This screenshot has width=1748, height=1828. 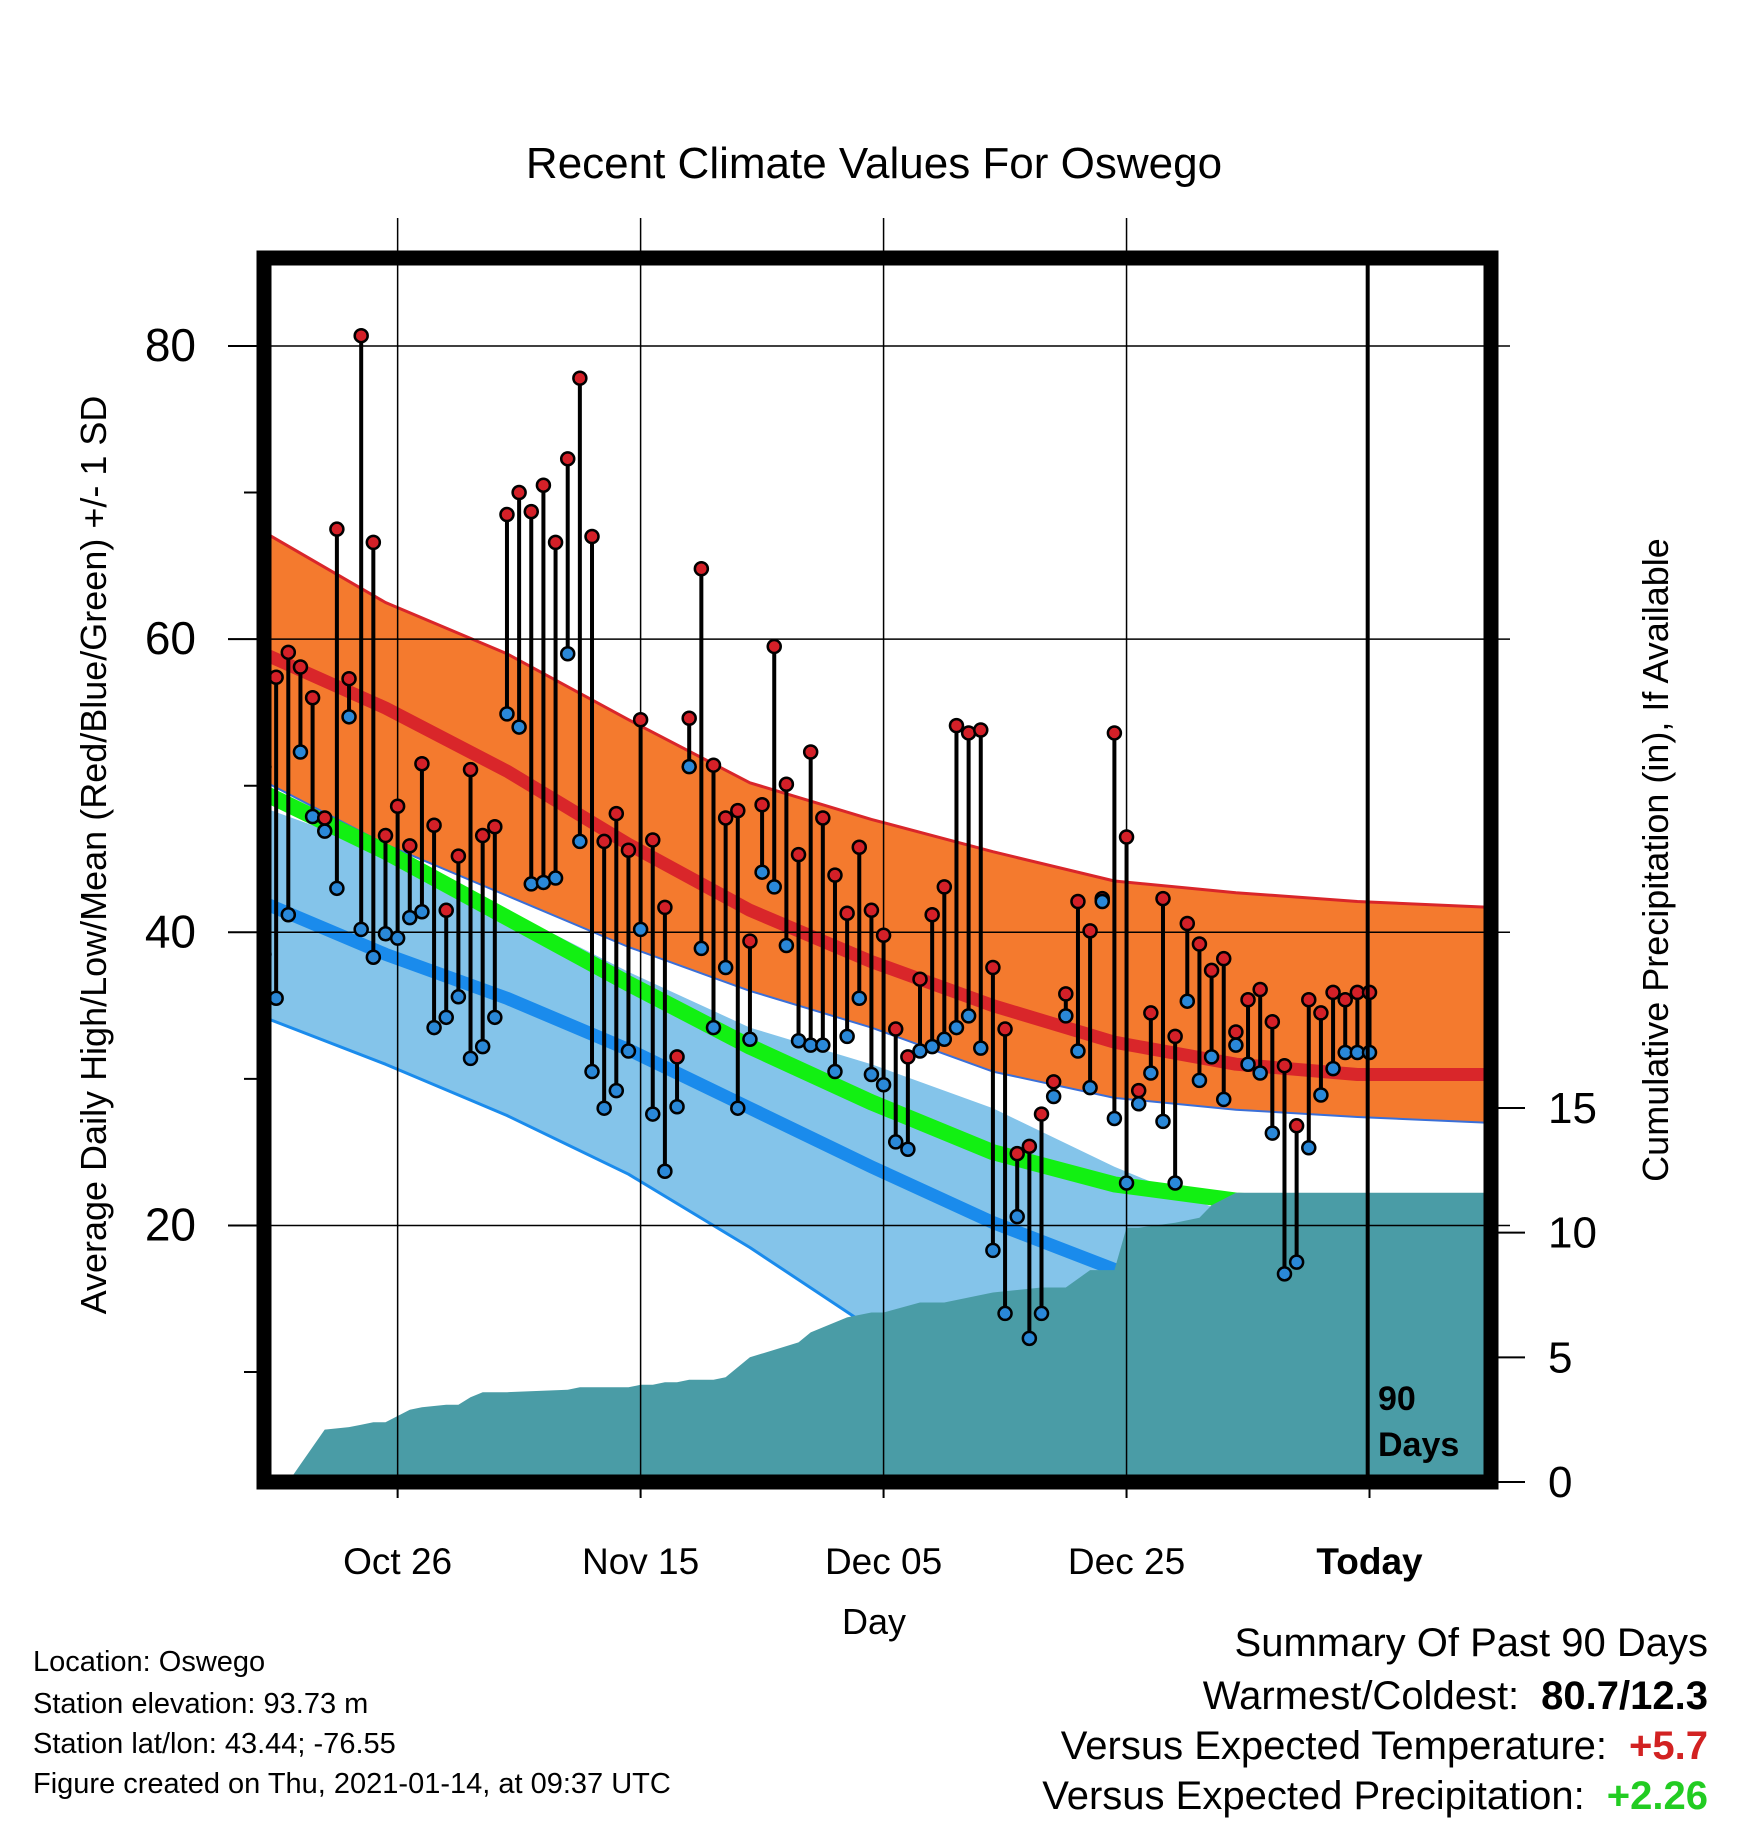 I want to click on chart-title: Recent Climate Values For Oswego, so click(x=874, y=163).